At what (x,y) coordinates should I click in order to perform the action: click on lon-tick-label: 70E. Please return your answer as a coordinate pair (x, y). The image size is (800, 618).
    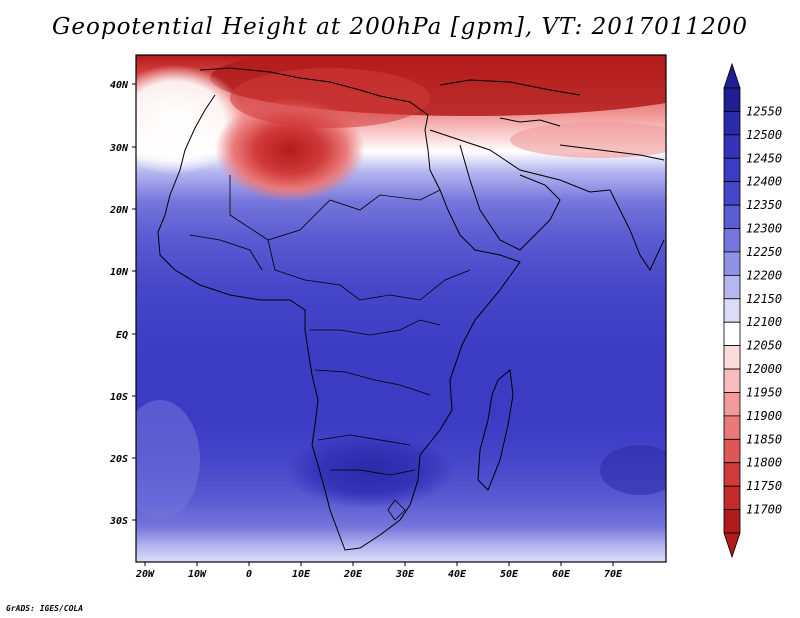
    Looking at the image, I should click on (613, 574).